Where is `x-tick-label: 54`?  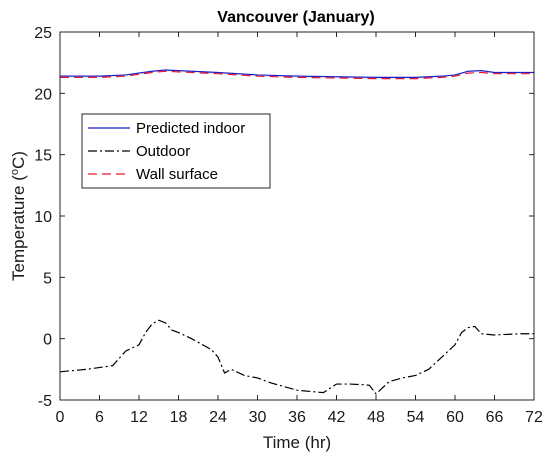
x-tick-label: 54 is located at coordinates (416, 417).